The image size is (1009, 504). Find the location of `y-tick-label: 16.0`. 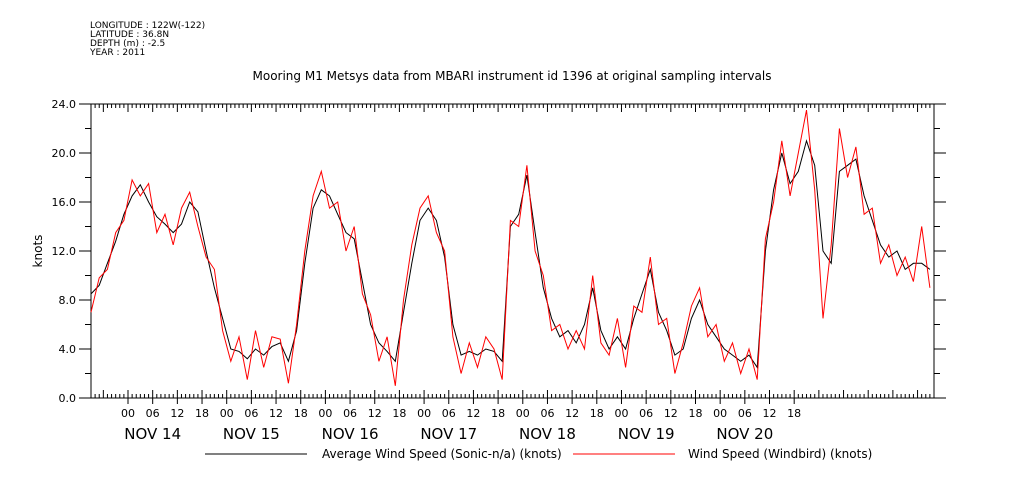

y-tick-label: 16.0 is located at coordinates (64, 202).